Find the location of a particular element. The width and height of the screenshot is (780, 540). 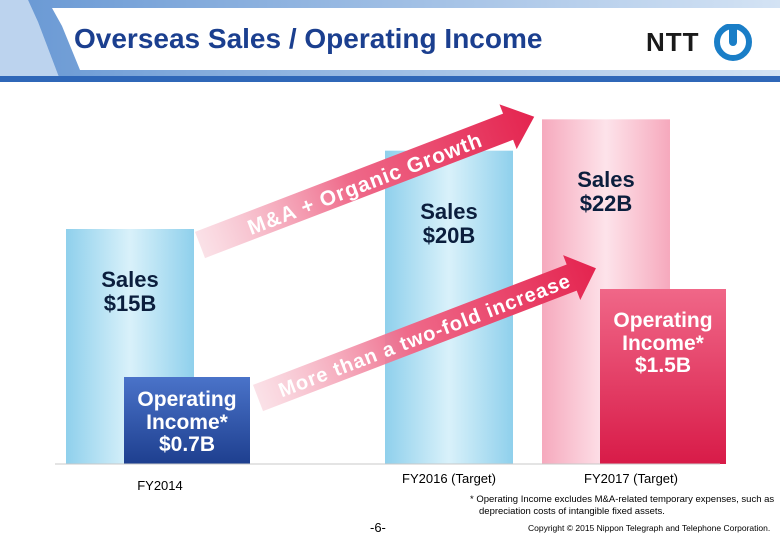

page-title: Overseas Sales / Operating Income is located at coordinates (308, 38).